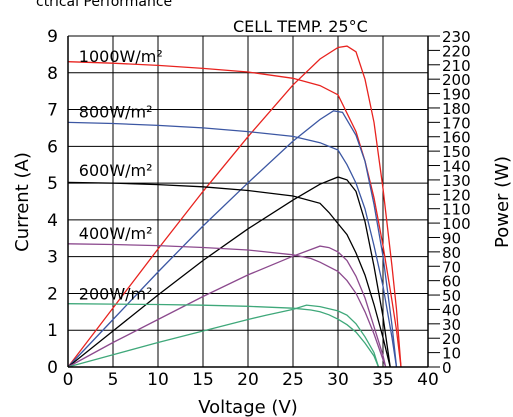 The image size is (513, 417). What do you see at coordinates (456, 95) in the screenshot?
I see `y2-tick-label: 190` at bounding box center [456, 95].